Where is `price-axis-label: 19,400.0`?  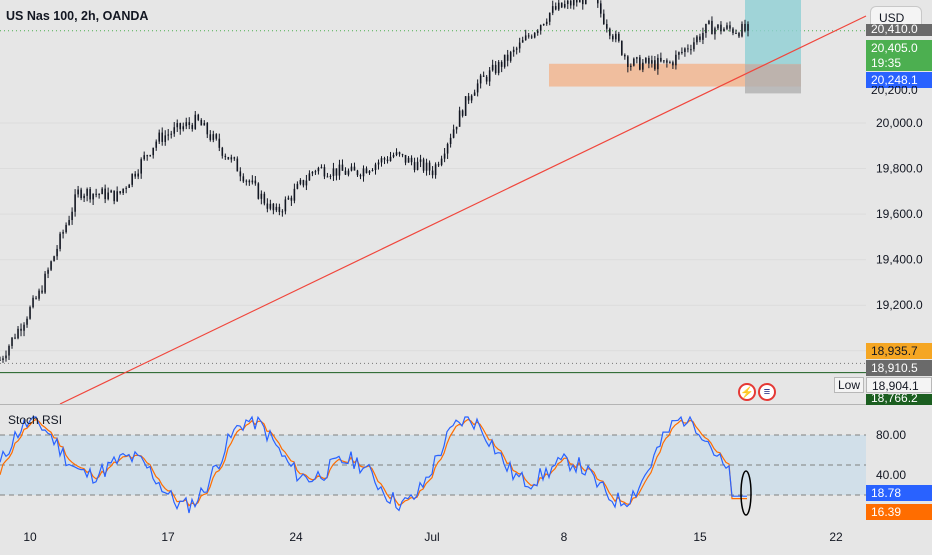 price-axis-label: 19,400.0 is located at coordinates (899, 260).